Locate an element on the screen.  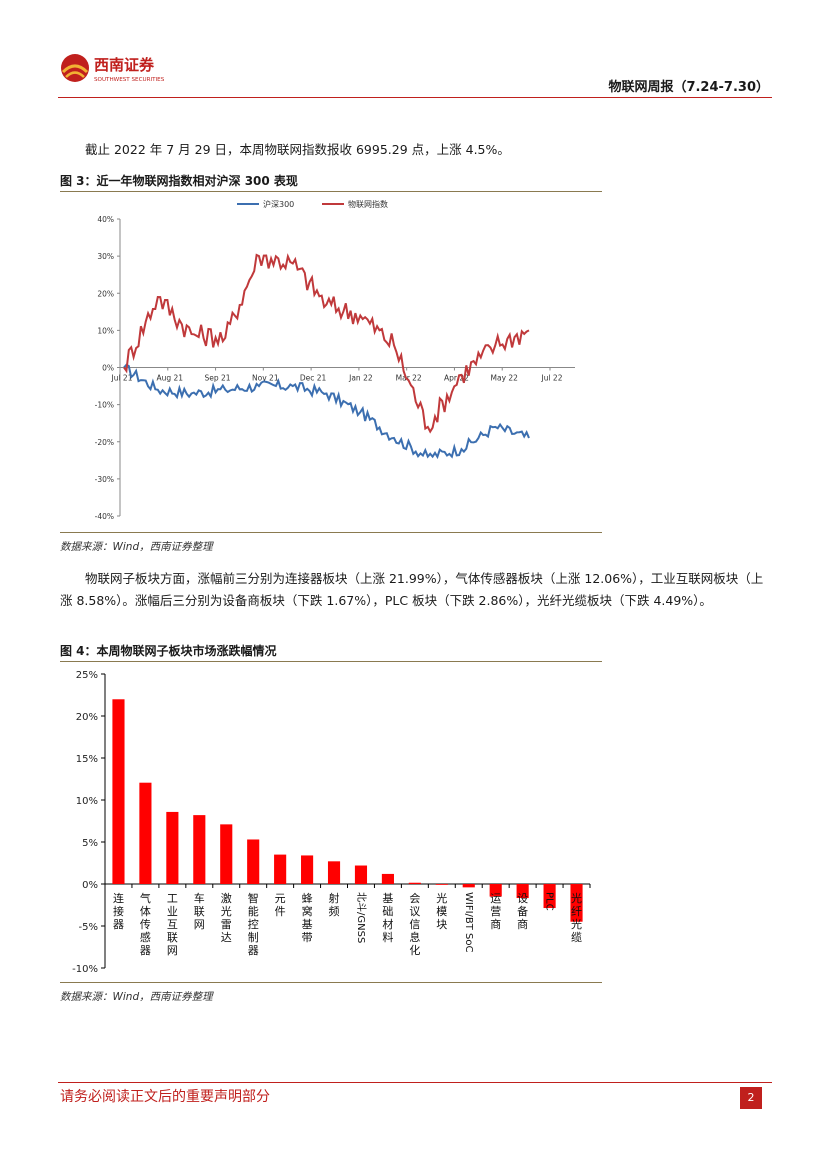
category-text: 气体传感器 is located at coordinates (145, 924).